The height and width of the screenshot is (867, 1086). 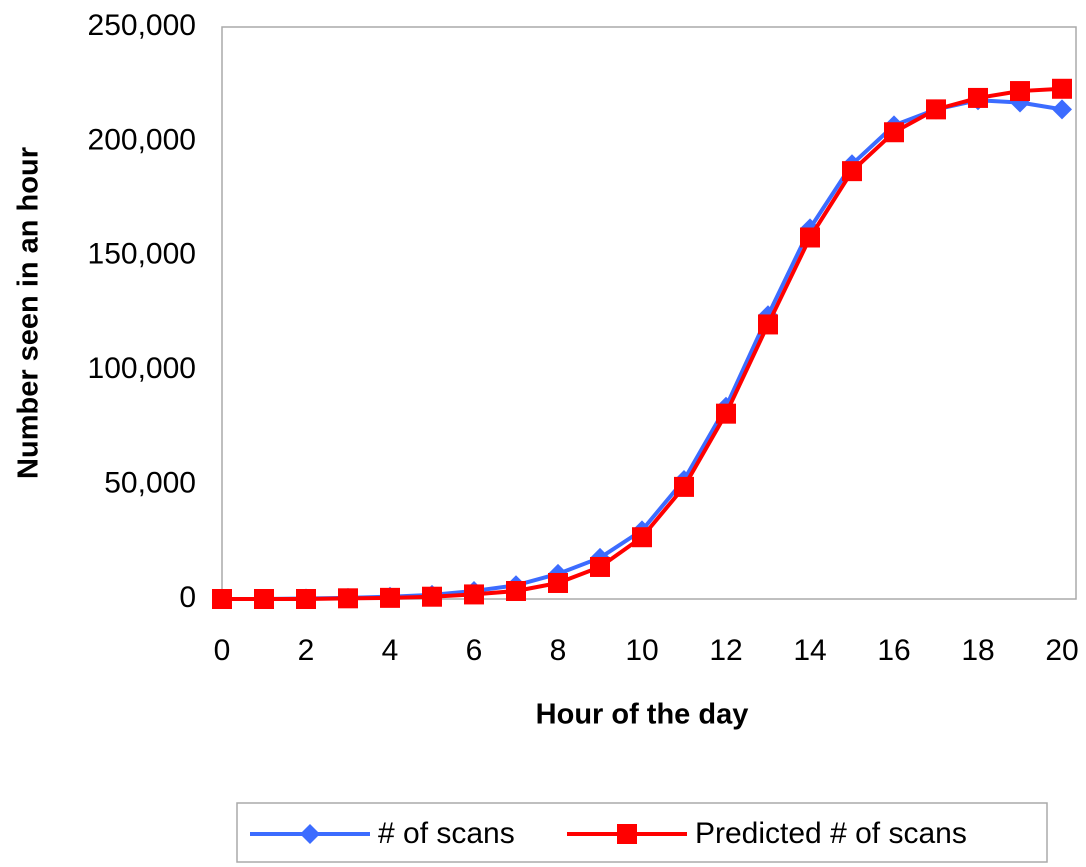 What do you see at coordinates (187, 597) in the screenshot?
I see `y-tick-label: 0` at bounding box center [187, 597].